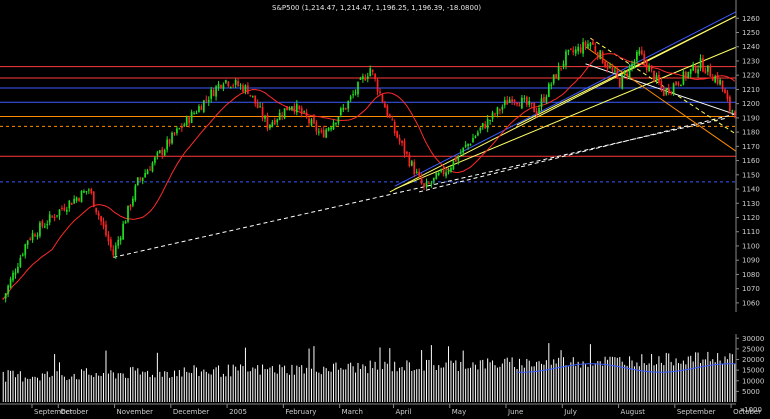 The height and width of the screenshot is (419, 770). Describe the element at coordinates (238, 412) in the screenshot. I see `month-label: 2005` at that location.